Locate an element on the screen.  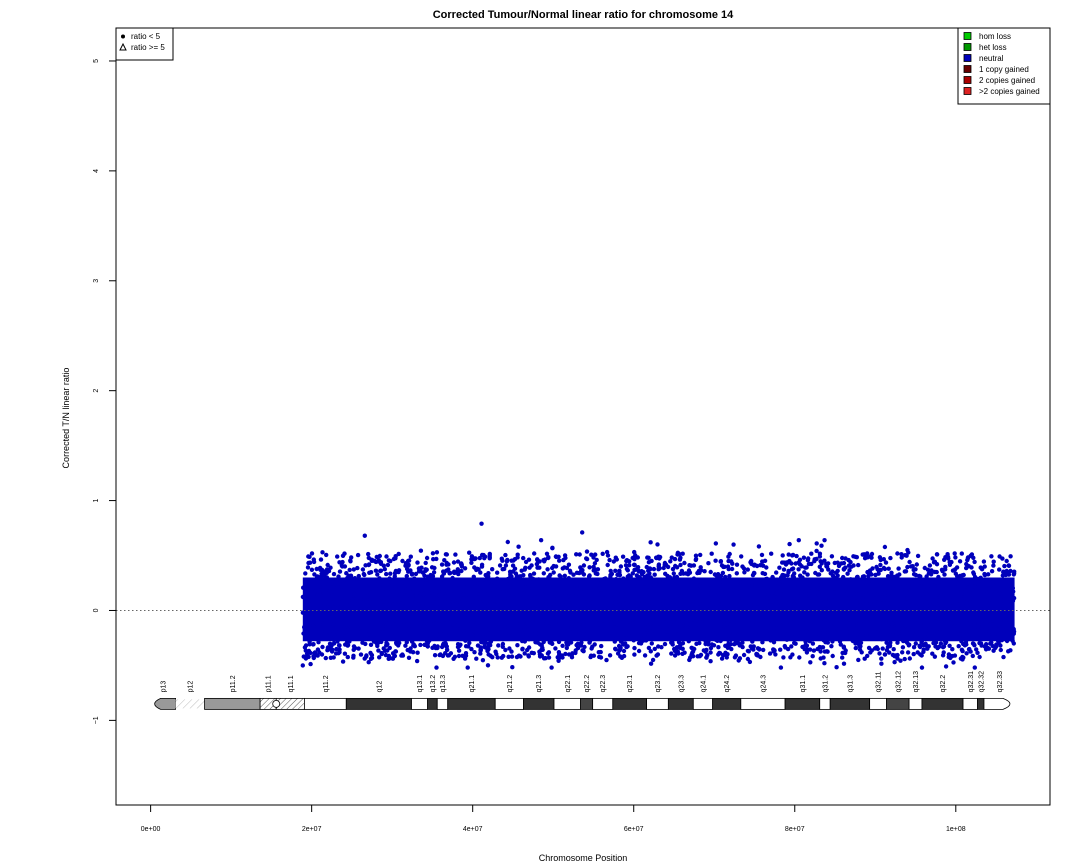
band-q21.3 is located at coordinates (539, 703).